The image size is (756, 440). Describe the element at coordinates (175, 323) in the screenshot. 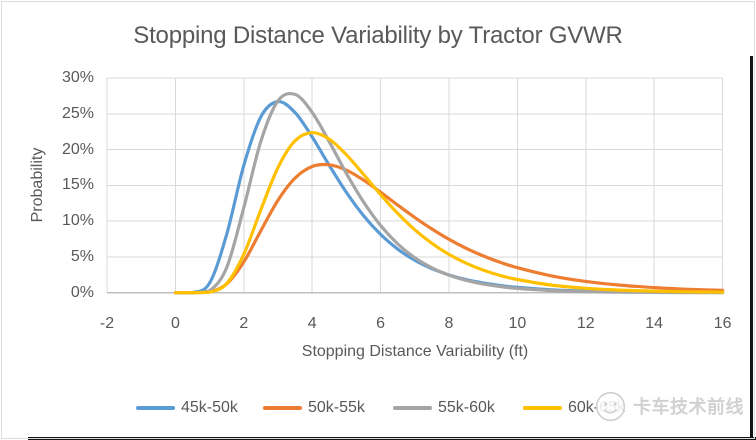

I see `x-tick-label: 0` at that location.